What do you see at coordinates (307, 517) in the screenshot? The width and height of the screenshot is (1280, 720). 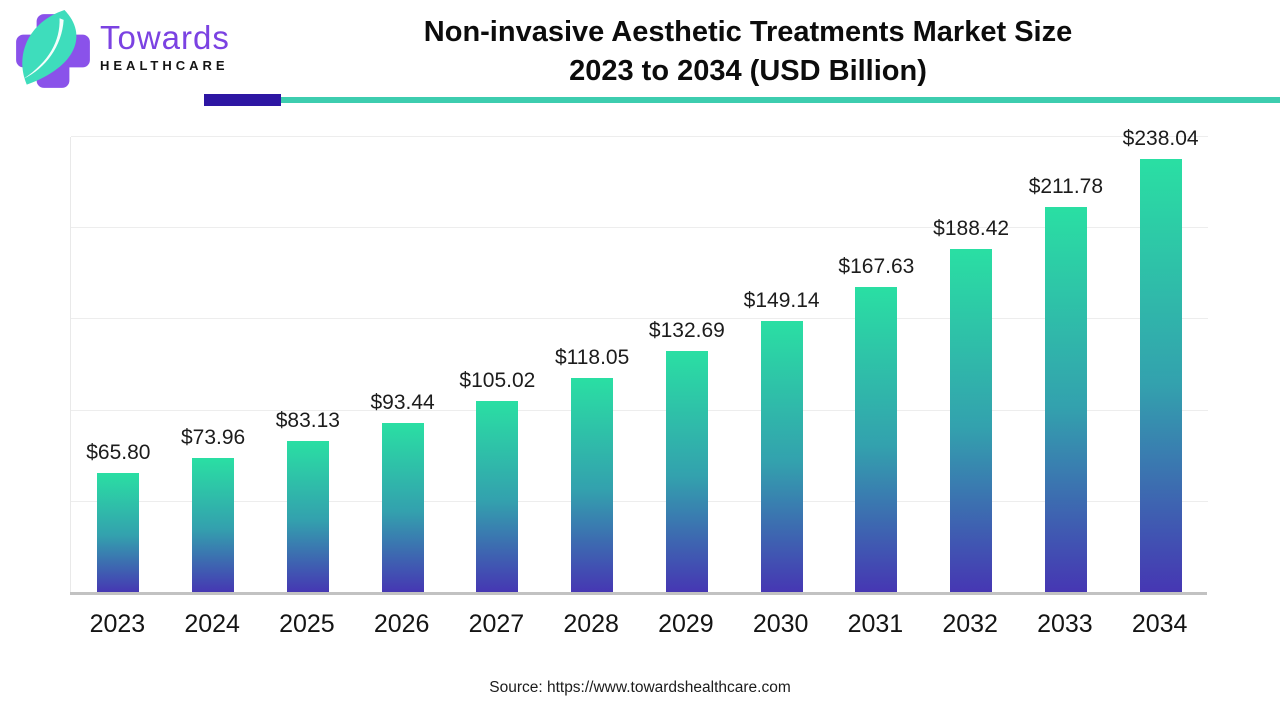 I see `bar-2025` at bounding box center [307, 517].